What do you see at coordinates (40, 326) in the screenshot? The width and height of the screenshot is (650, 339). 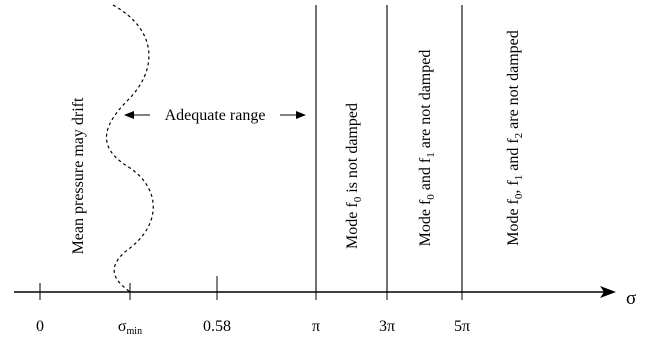 I see `tick-label-zero: 0` at bounding box center [40, 326].